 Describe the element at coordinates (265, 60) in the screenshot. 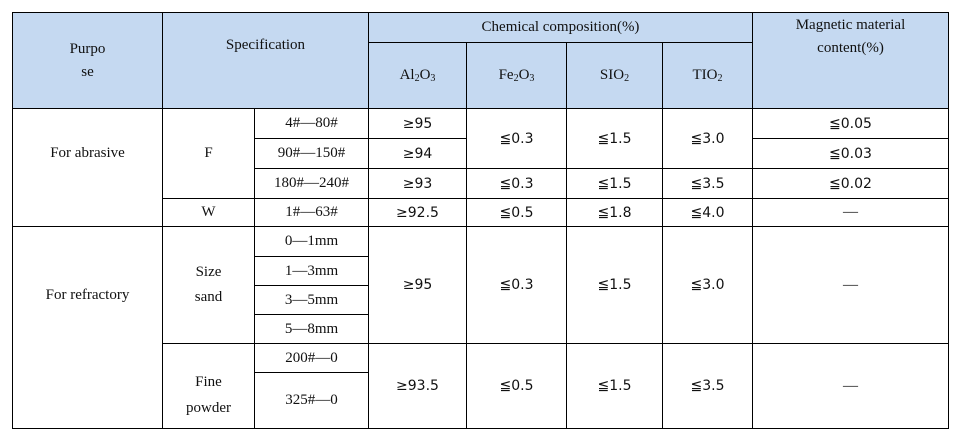

I see `header-specification: Specification` at that location.